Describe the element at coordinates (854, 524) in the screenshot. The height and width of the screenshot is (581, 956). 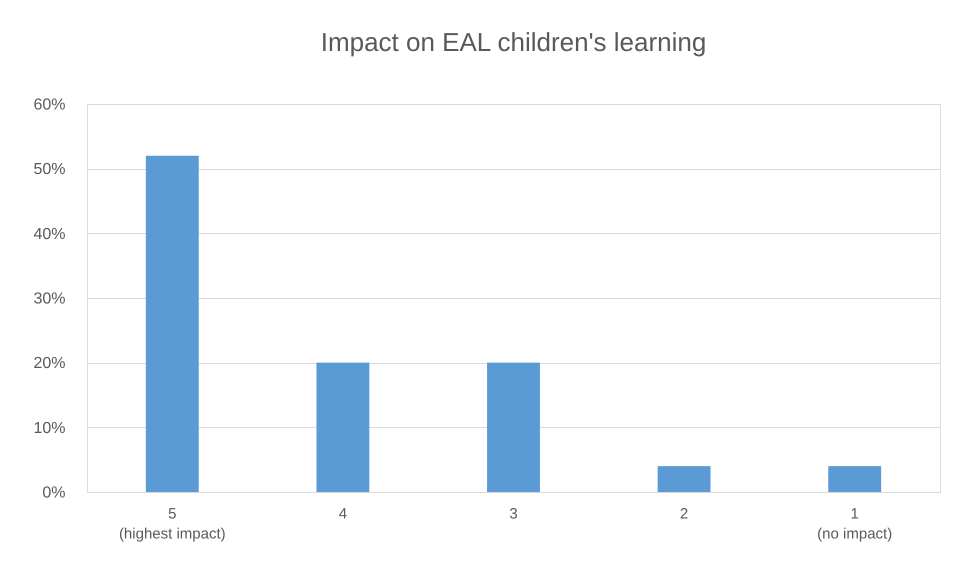
I see `x-tick-label: 1 (no impact)` at that location.